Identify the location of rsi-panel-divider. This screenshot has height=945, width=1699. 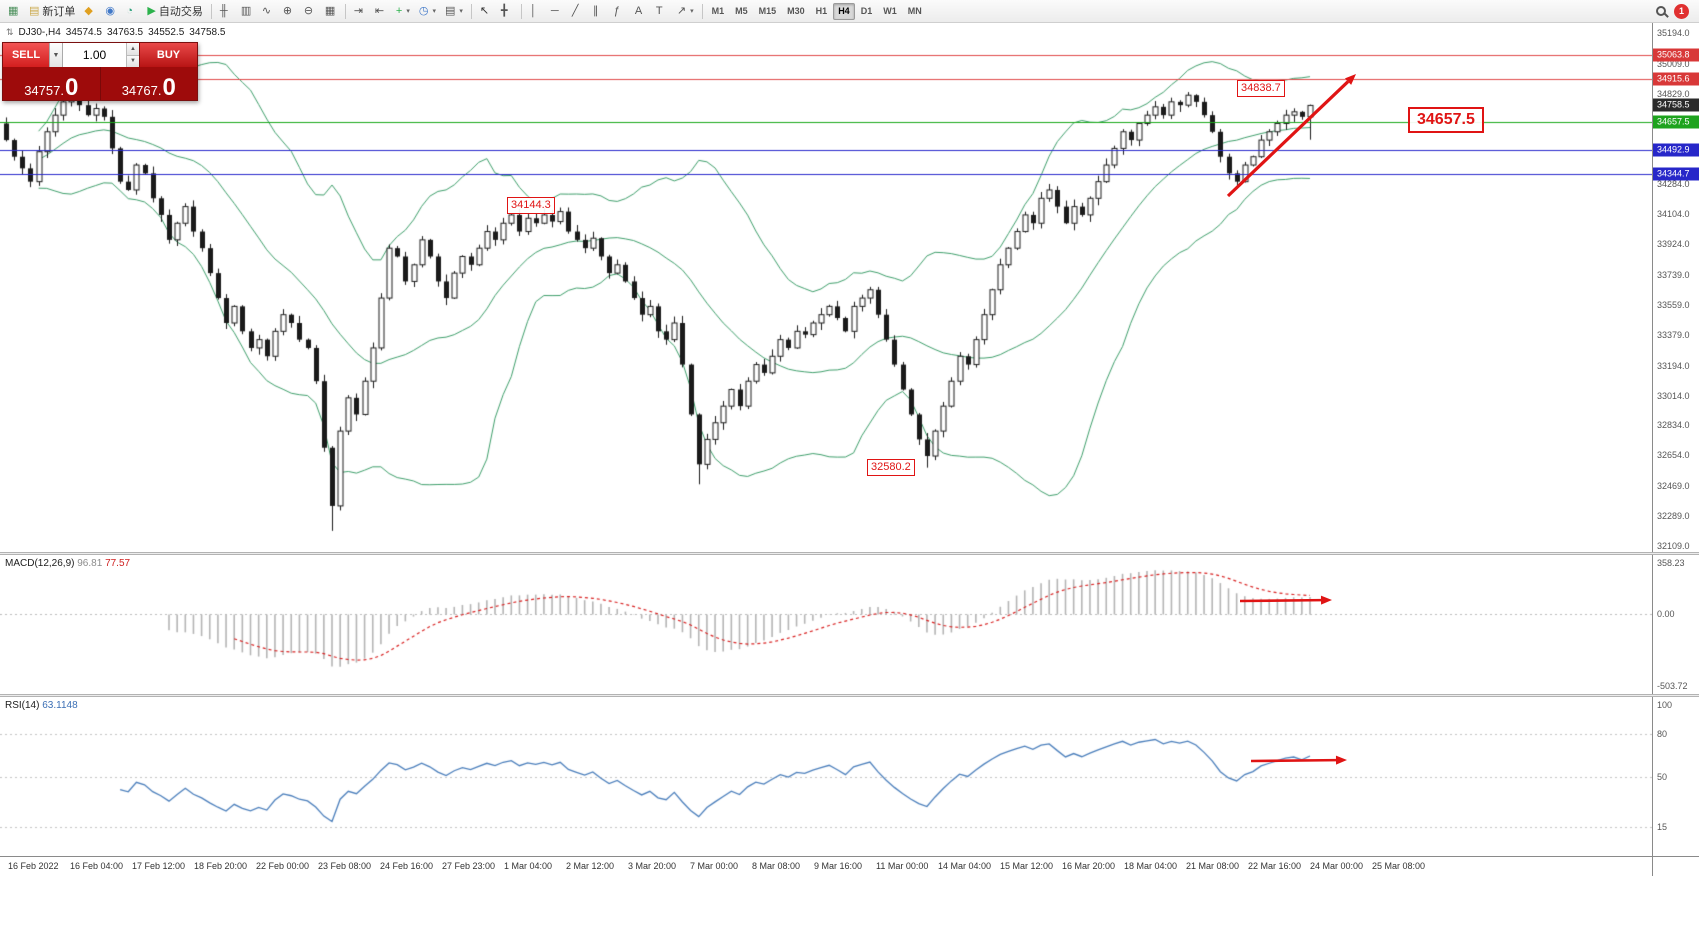
(849, 695).